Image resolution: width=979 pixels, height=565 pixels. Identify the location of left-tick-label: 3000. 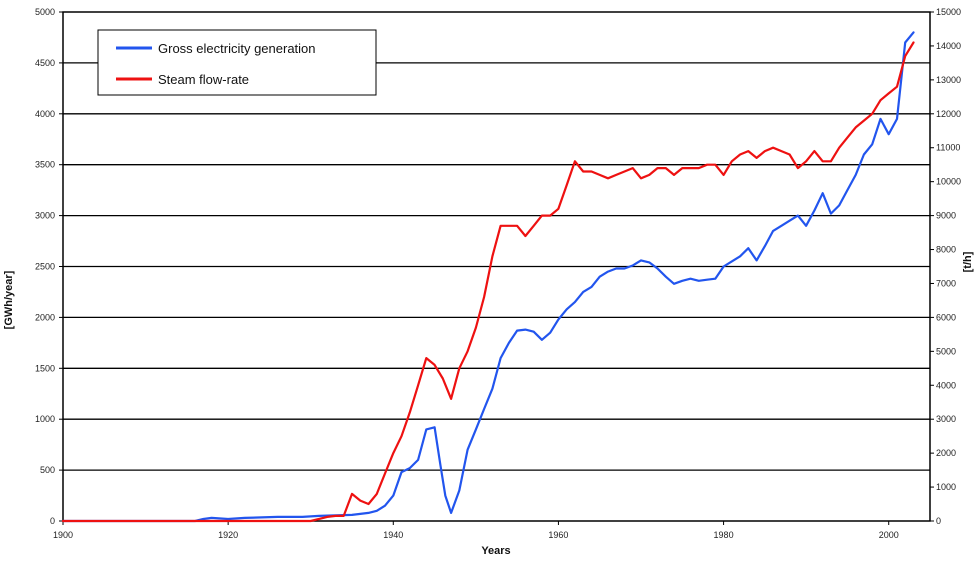
(45, 216).